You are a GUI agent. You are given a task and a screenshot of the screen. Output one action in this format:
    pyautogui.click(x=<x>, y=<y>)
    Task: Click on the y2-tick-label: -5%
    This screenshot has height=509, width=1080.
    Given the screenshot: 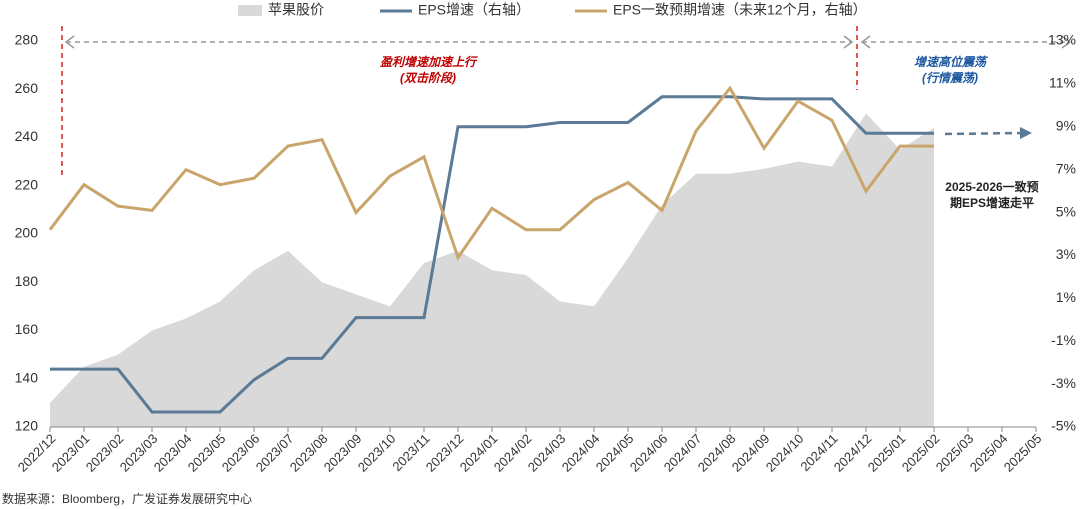 What is the action you would take?
    pyautogui.click(x=1063, y=426)
    